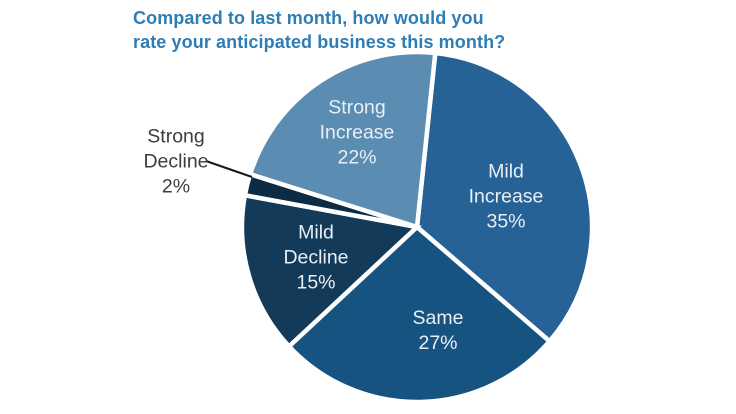 This screenshot has height=414, width=736. Describe the element at coordinates (308, 18) in the screenshot. I see `chart-title-line1: Compared to last month, how would you` at that location.